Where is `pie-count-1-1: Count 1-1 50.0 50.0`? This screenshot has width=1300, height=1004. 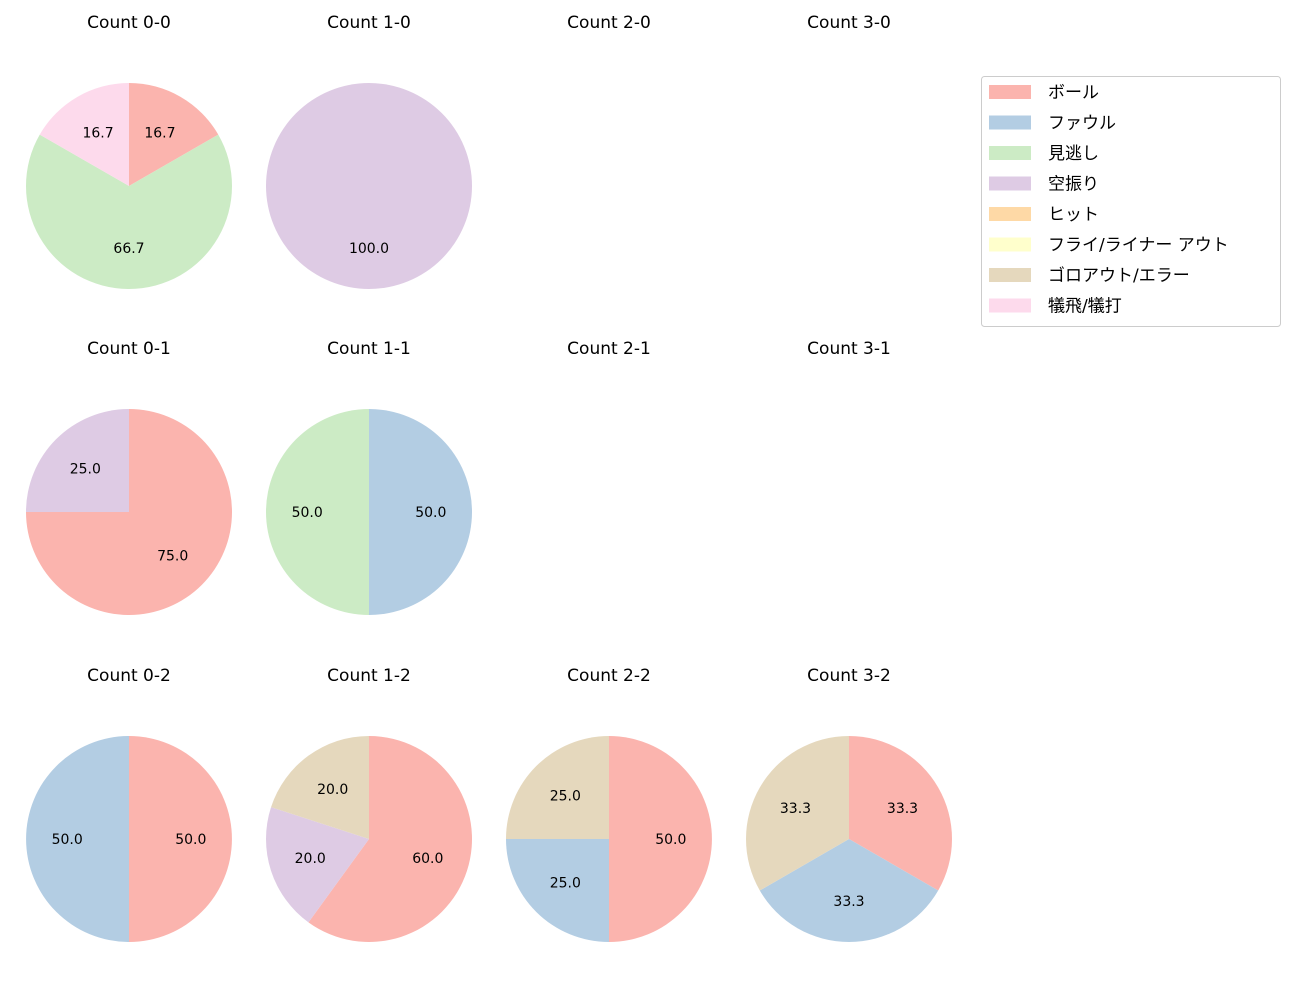
pie-count-1-1: Count 1-1 50.0 50.0 is located at coordinates (369, 477).